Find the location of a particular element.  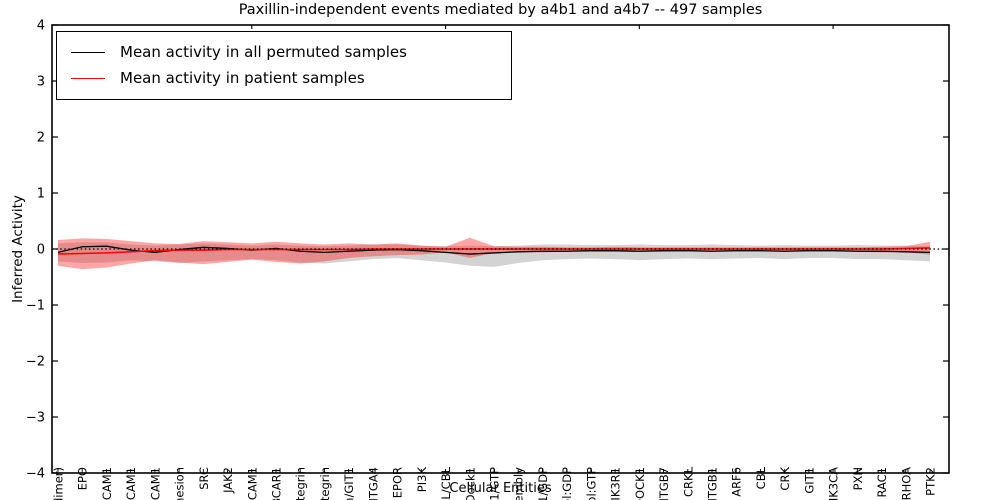

legend-entry-permuted: Mean activity in all permuted samples is located at coordinates (284, 52).